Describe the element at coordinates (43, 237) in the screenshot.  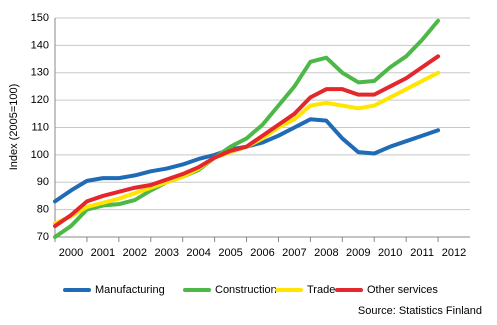
I see `y-tick-label: 70` at that location.